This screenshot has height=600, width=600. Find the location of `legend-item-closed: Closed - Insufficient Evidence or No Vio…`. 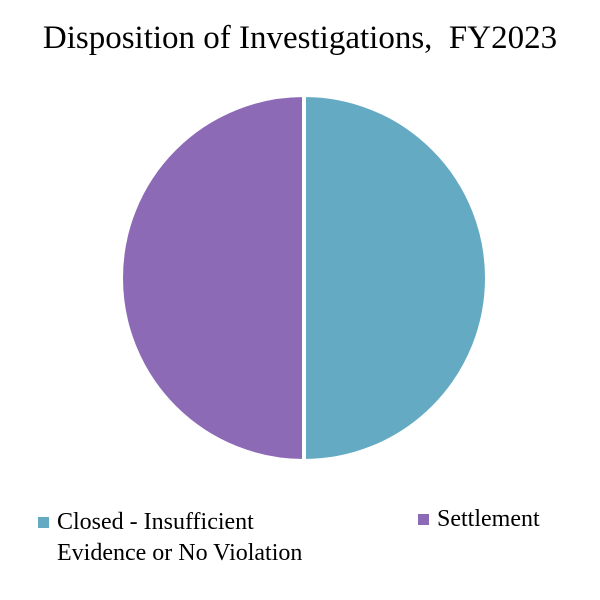

legend-item-closed: Closed - Insufficient Evidence or No Vio… is located at coordinates (198, 538).